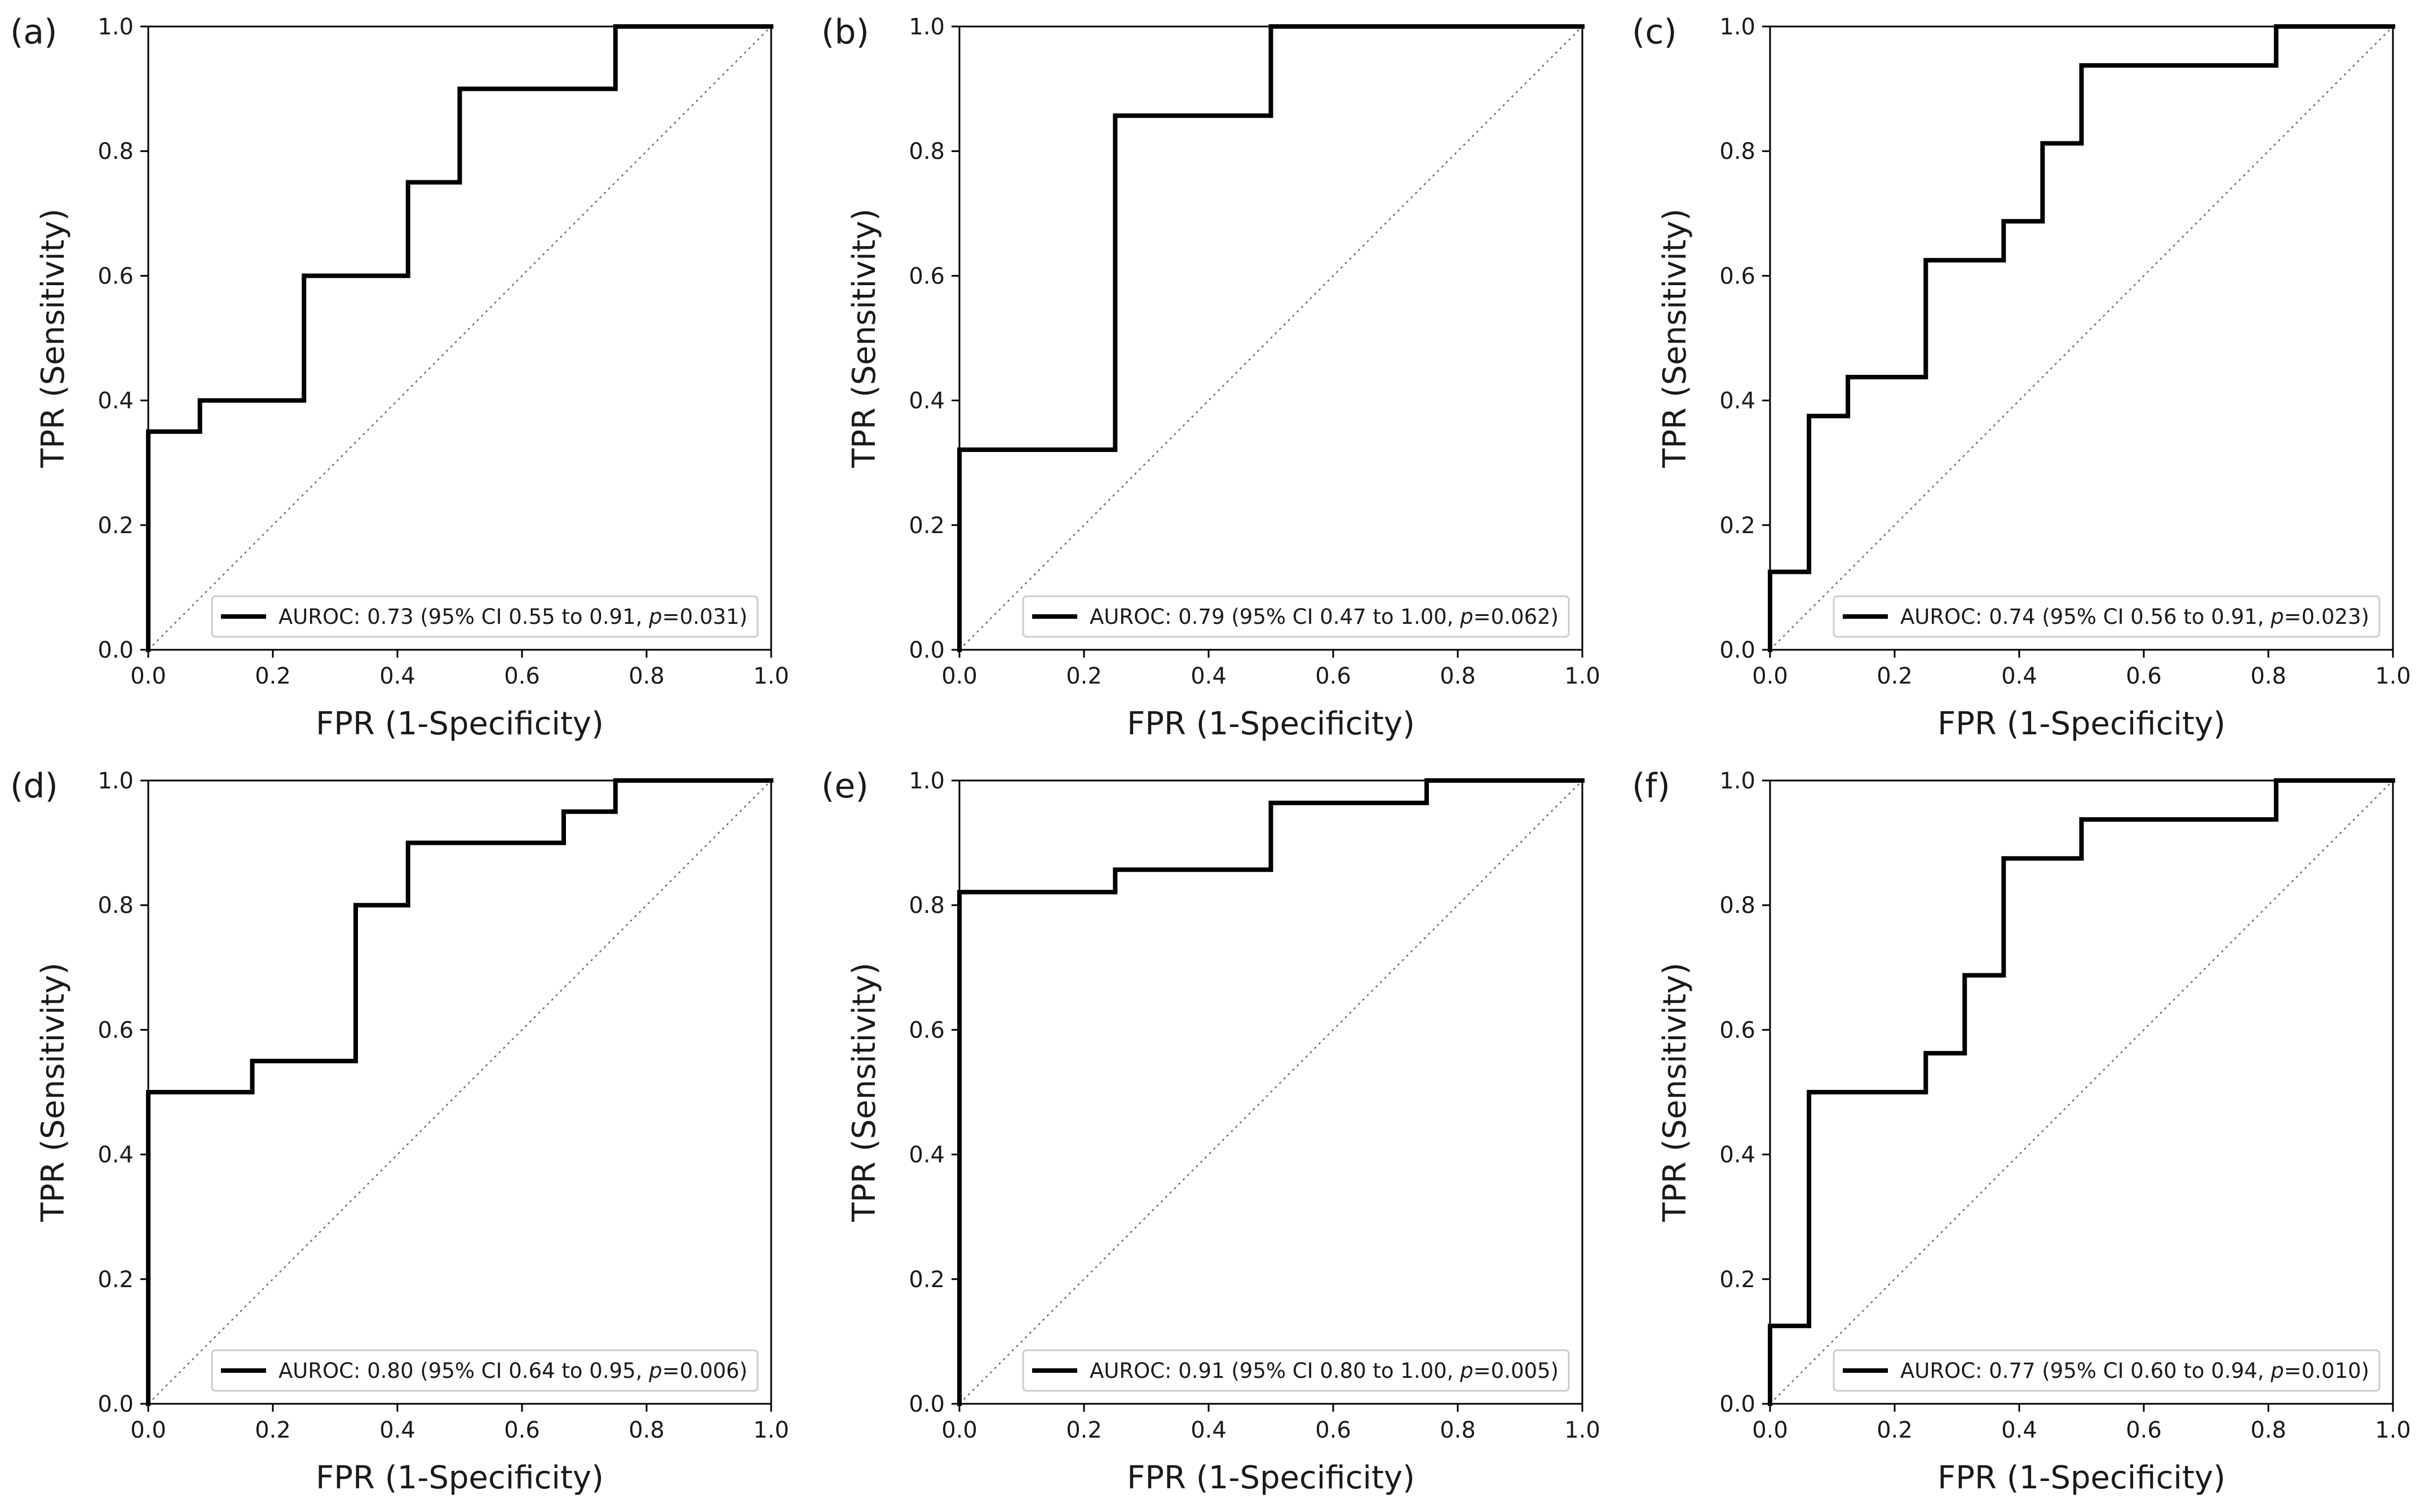  Describe the element at coordinates (845, 32) in the screenshot. I see `panel-letter: (b)` at that location.